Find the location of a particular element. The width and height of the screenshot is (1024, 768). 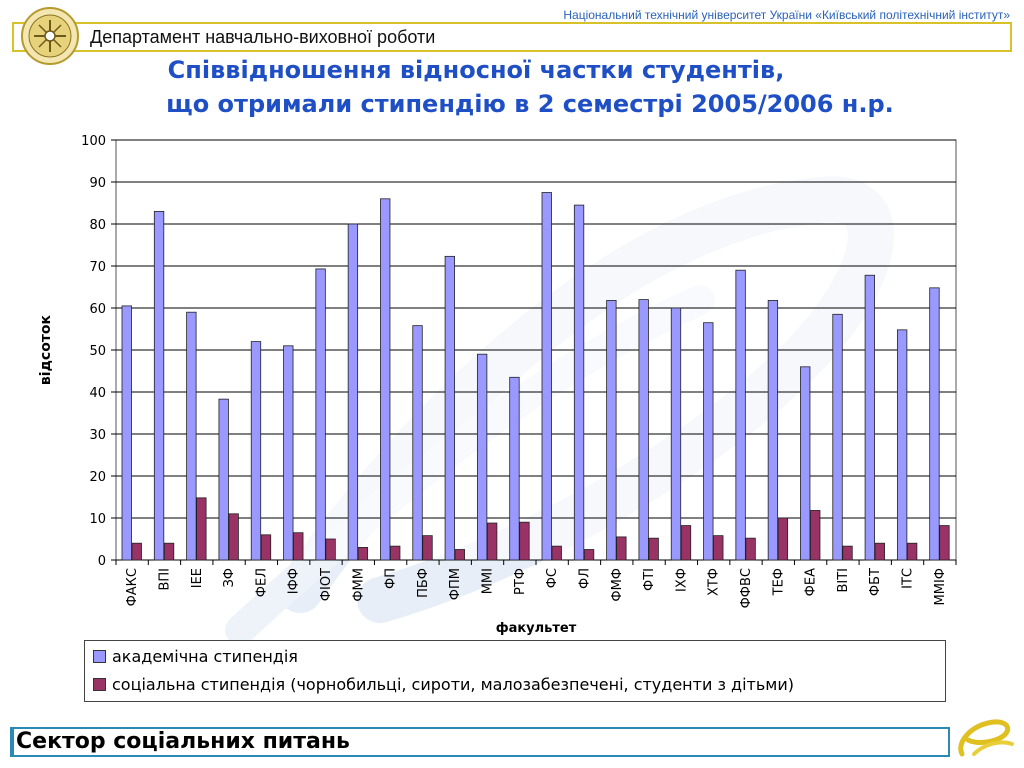

y-tick-label: 70 is located at coordinates (97, 267).